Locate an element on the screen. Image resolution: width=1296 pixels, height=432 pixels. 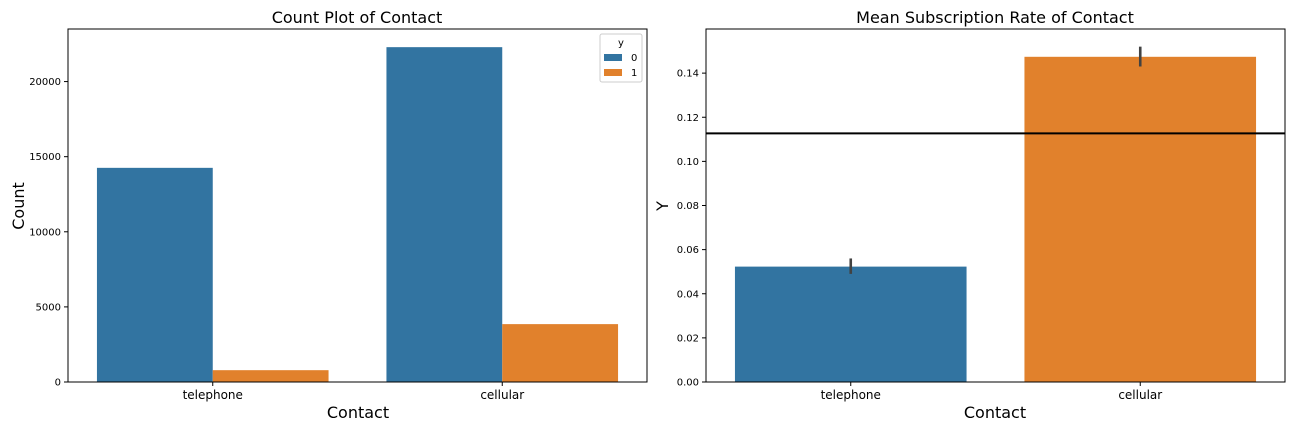
y-tick-label: 5000 is located at coordinates (48, 307).